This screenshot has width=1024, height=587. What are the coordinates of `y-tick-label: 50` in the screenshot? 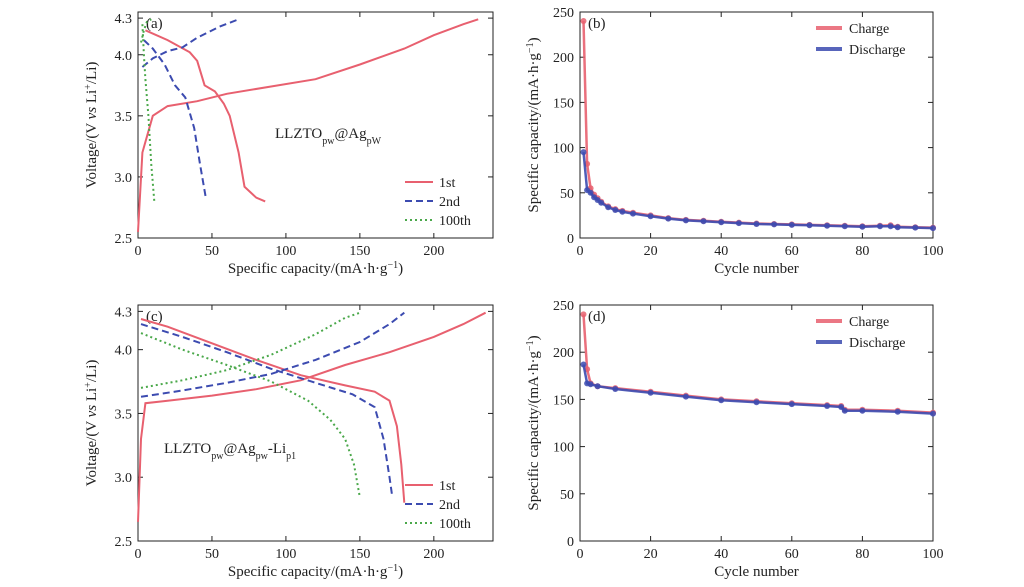 It's located at (567, 194).